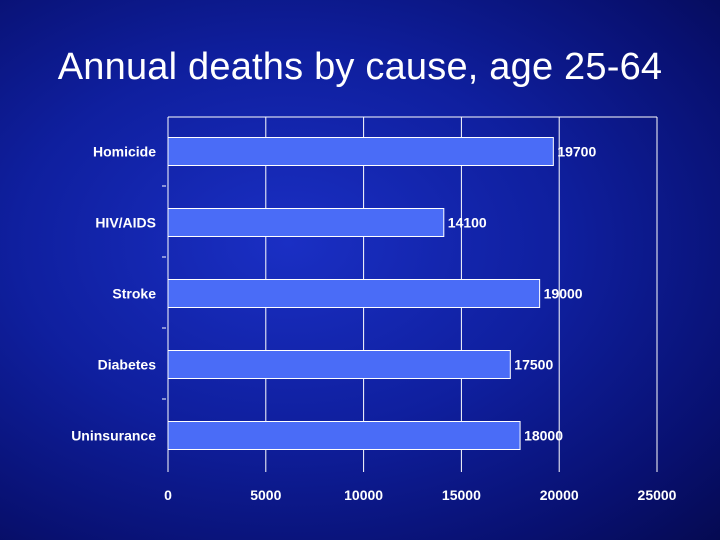 The height and width of the screenshot is (540, 720). Describe the element at coordinates (543, 436) in the screenshot. I see `value-label: 18000` at that location.